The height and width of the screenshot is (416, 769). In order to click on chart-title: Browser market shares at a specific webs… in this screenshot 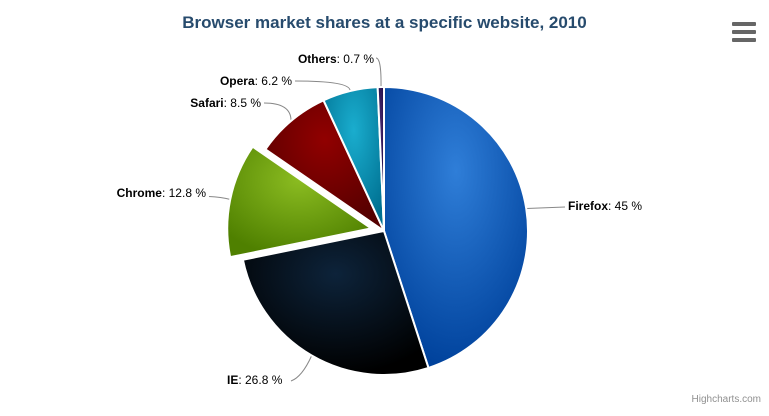, I will do `click(384, 22)`.